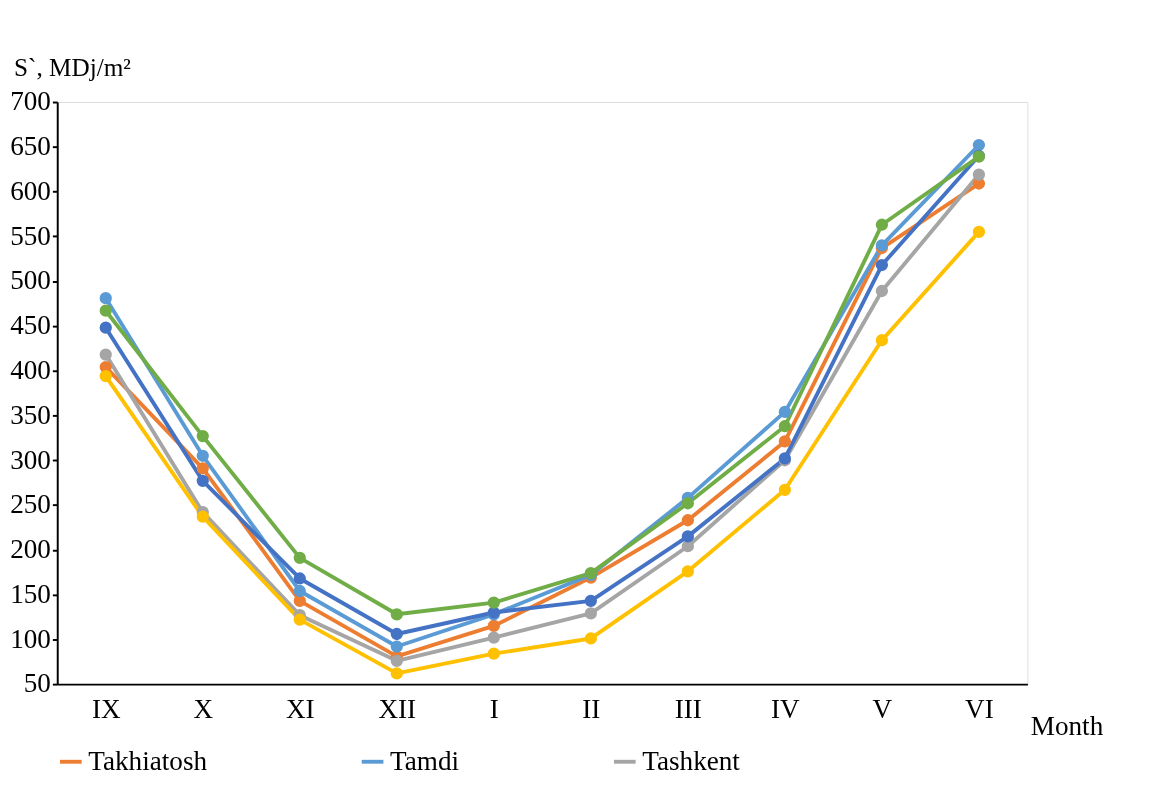  What do you see at coordinates (30, 280) in the screenshot?
I see `y-tick-label: 500` at bounding box center [30, 280].